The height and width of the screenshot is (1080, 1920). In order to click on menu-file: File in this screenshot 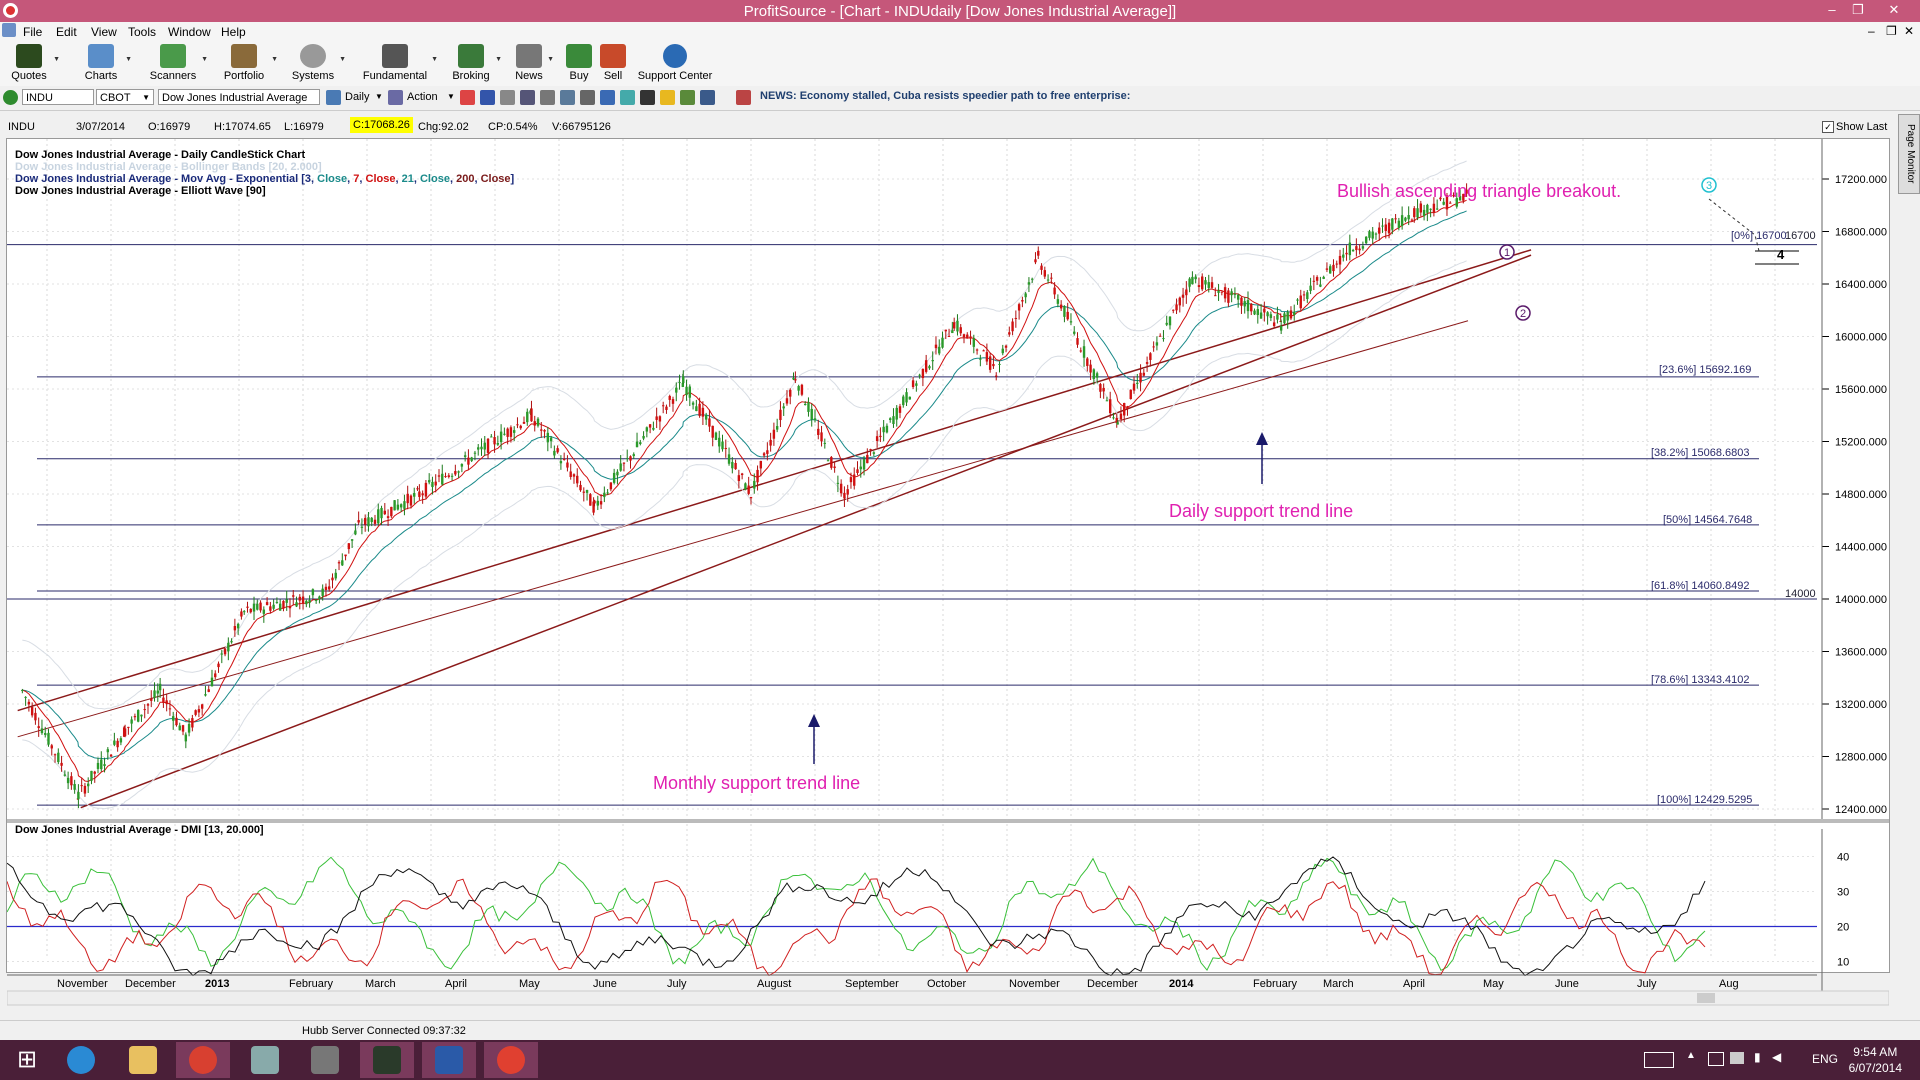, I will do `click(33, 32)`.